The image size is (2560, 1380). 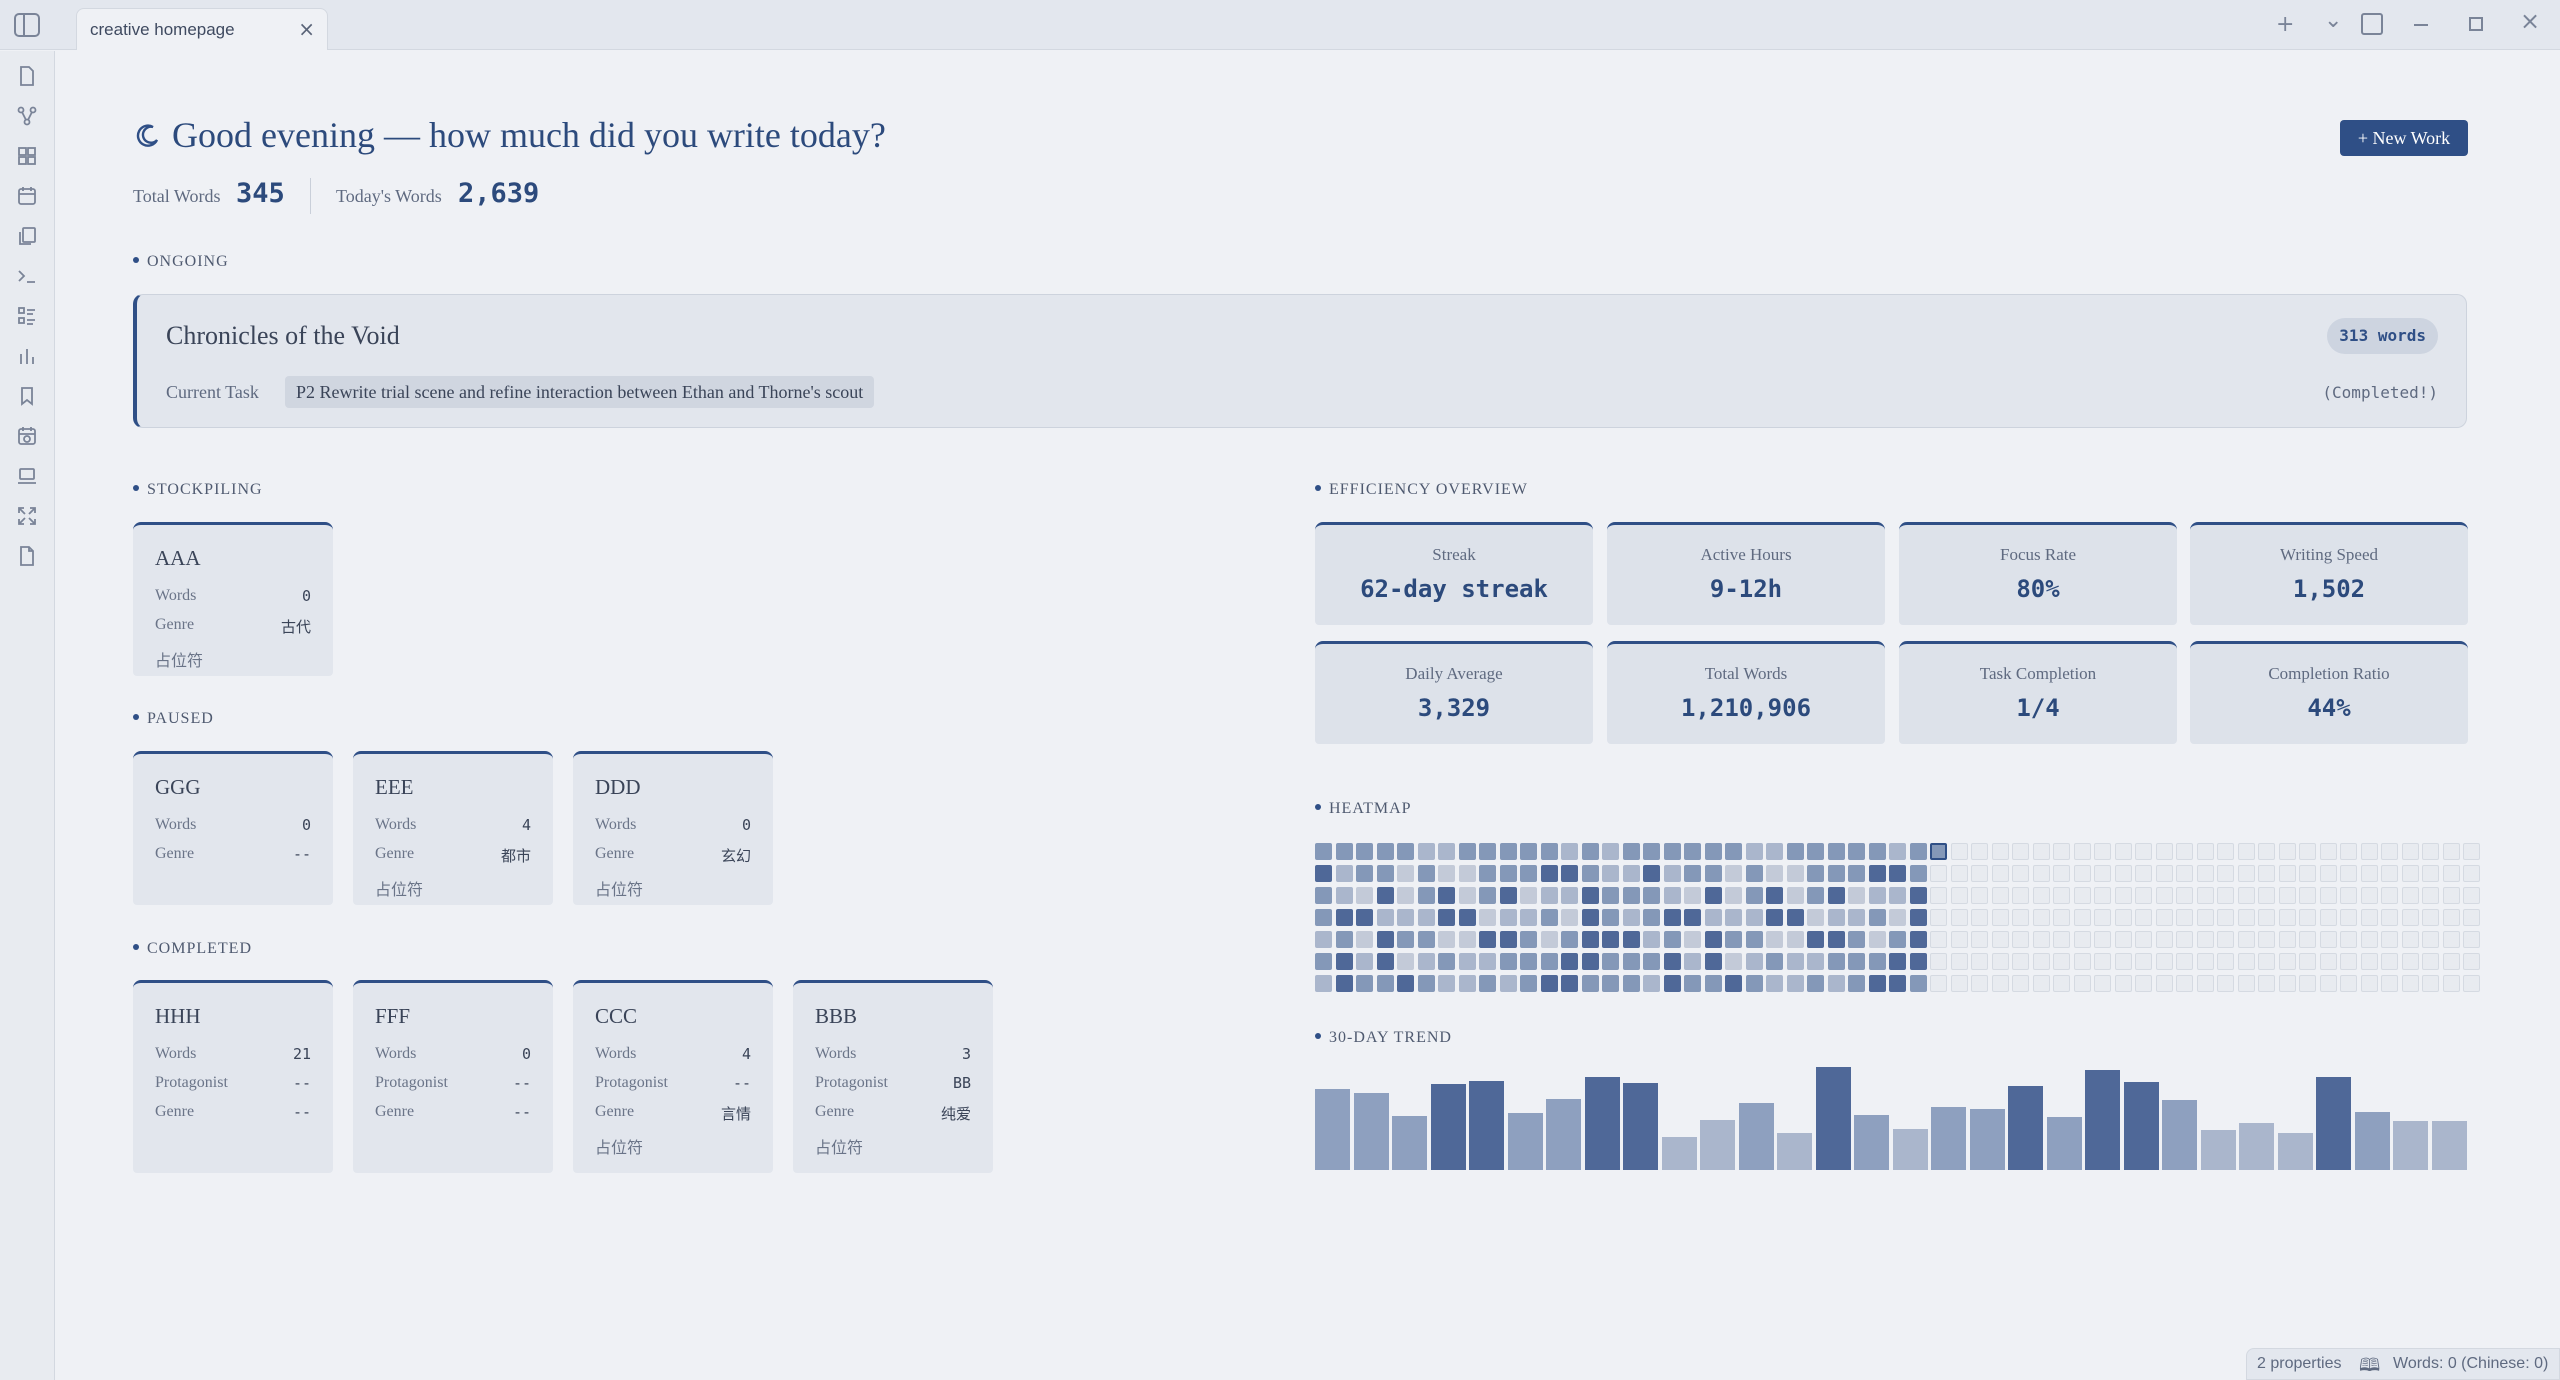 I want to click on task-status: (Completed!), so click(x=2380, y=392).